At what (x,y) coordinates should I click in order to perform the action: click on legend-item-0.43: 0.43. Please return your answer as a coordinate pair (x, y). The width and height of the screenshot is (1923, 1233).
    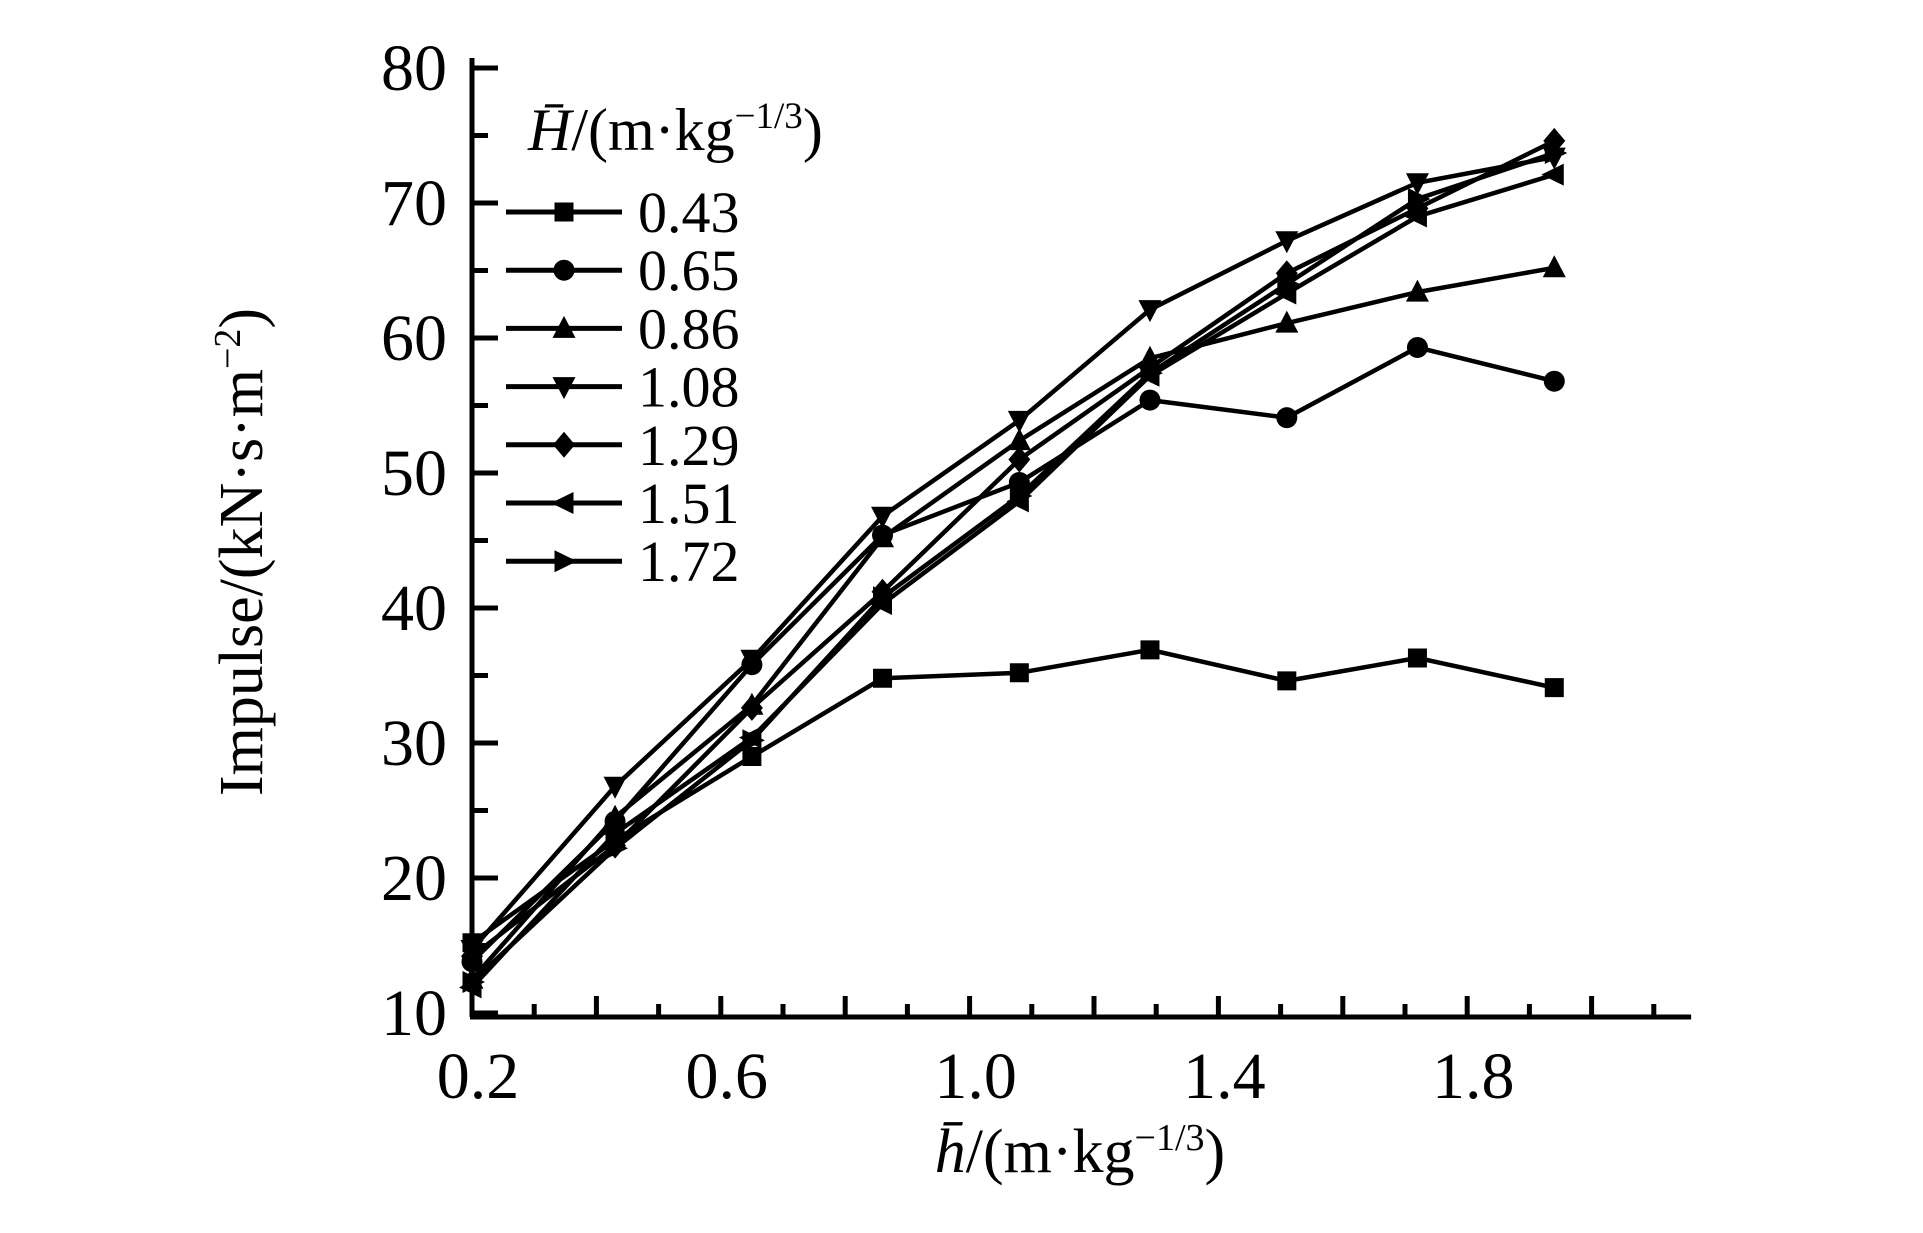
    Looking at the image, I should click on (623, 212).